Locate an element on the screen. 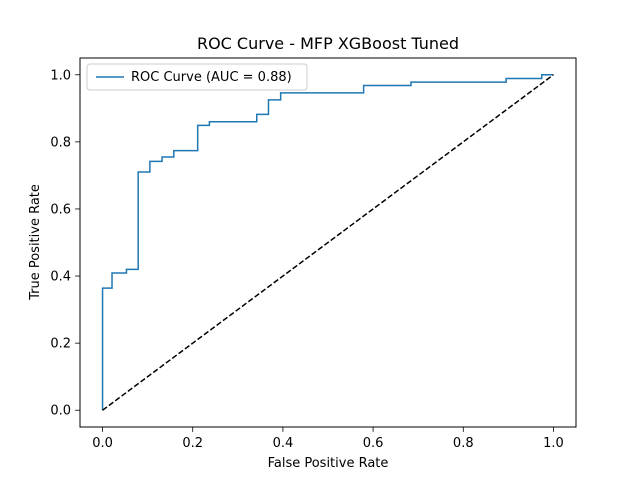 The image size is (640, 480). x-tick-label: 0.0 is located at coordinates (102, 443).